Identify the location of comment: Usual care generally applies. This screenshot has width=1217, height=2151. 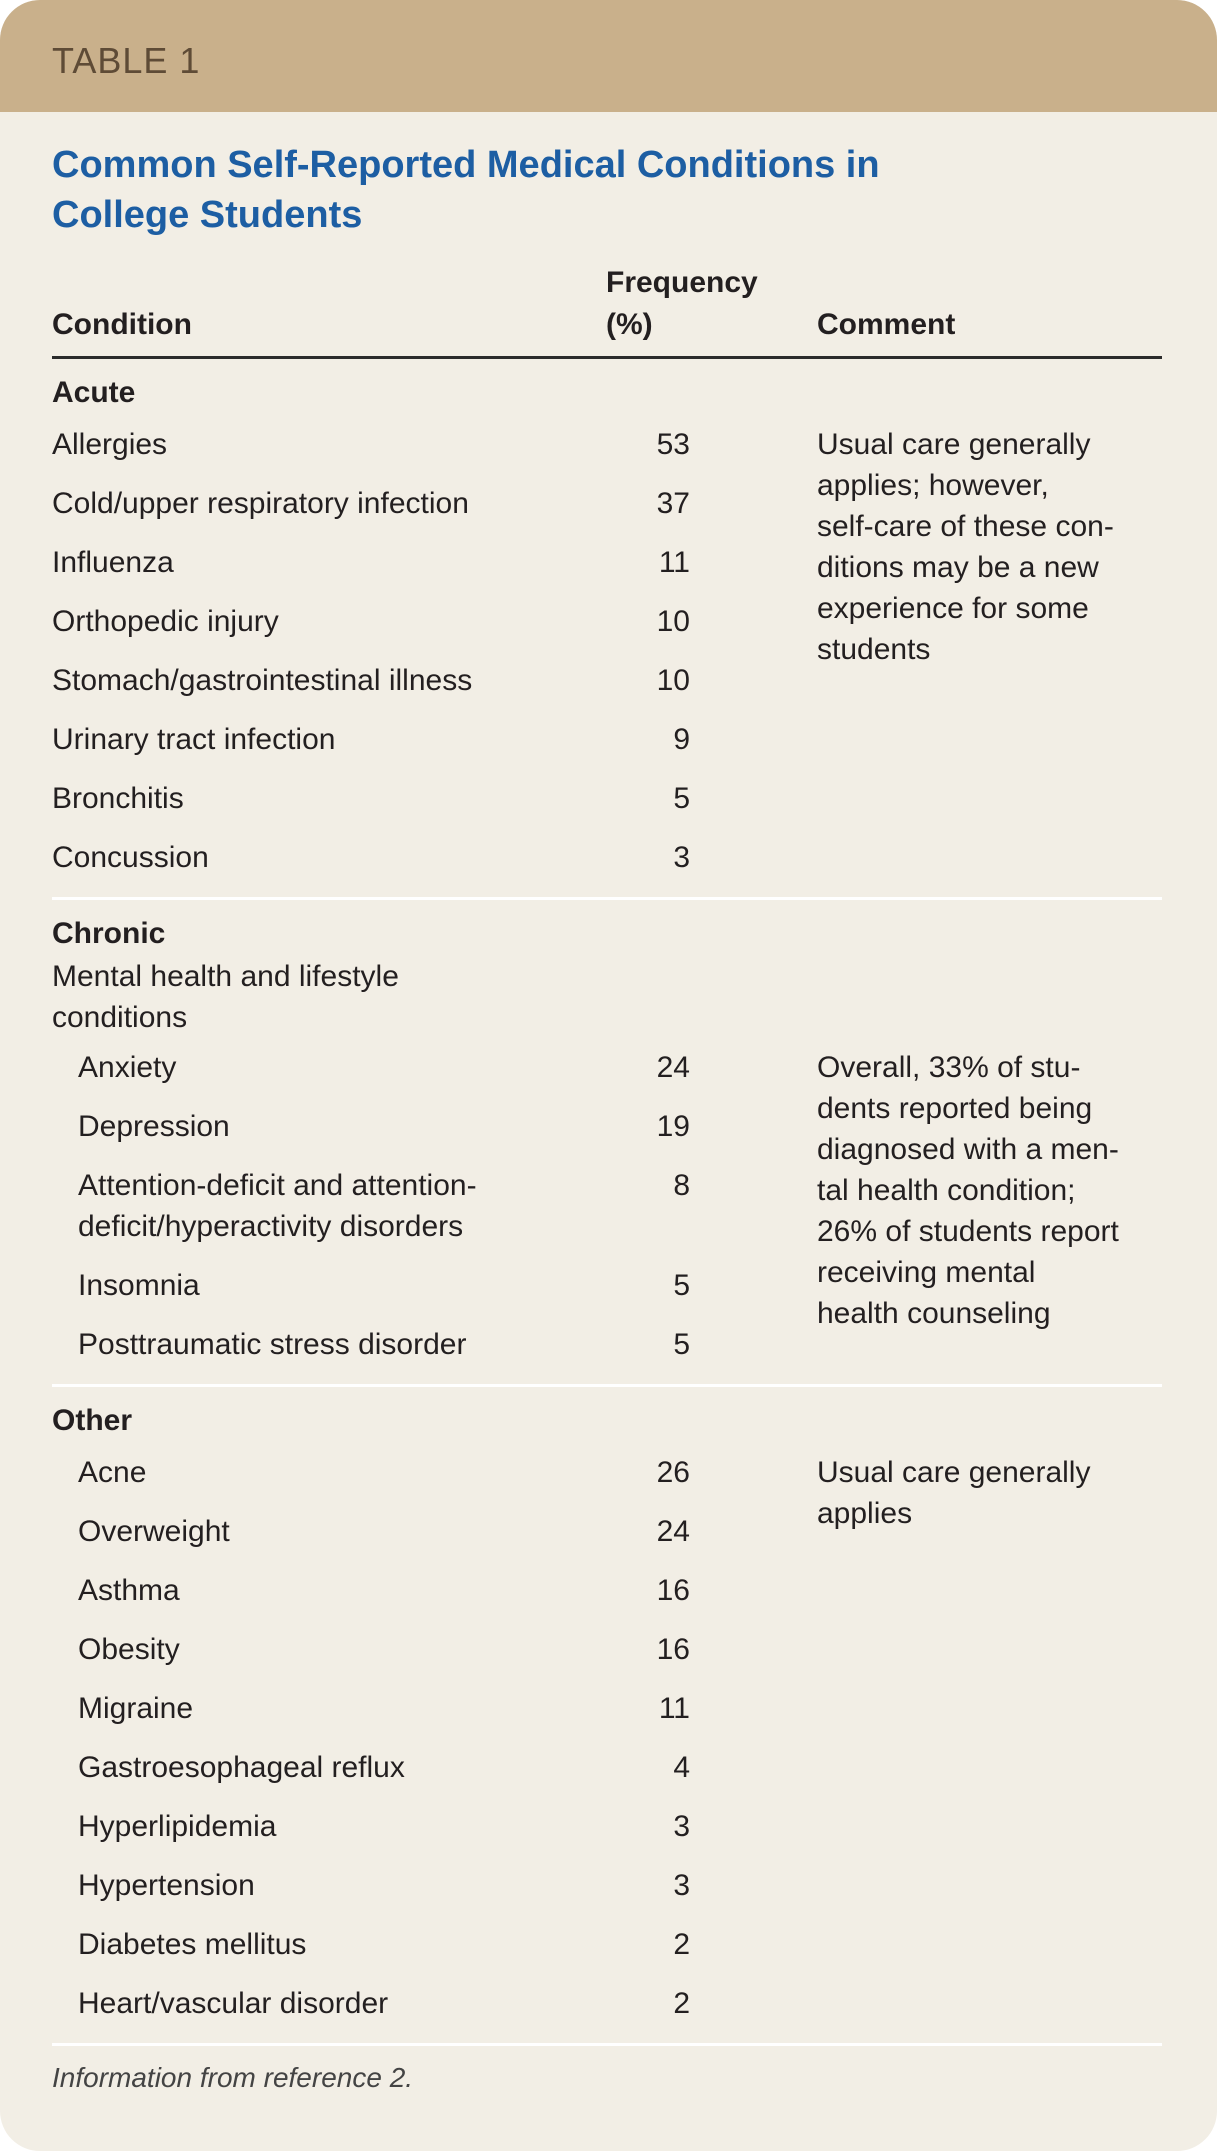
(953, 1493).